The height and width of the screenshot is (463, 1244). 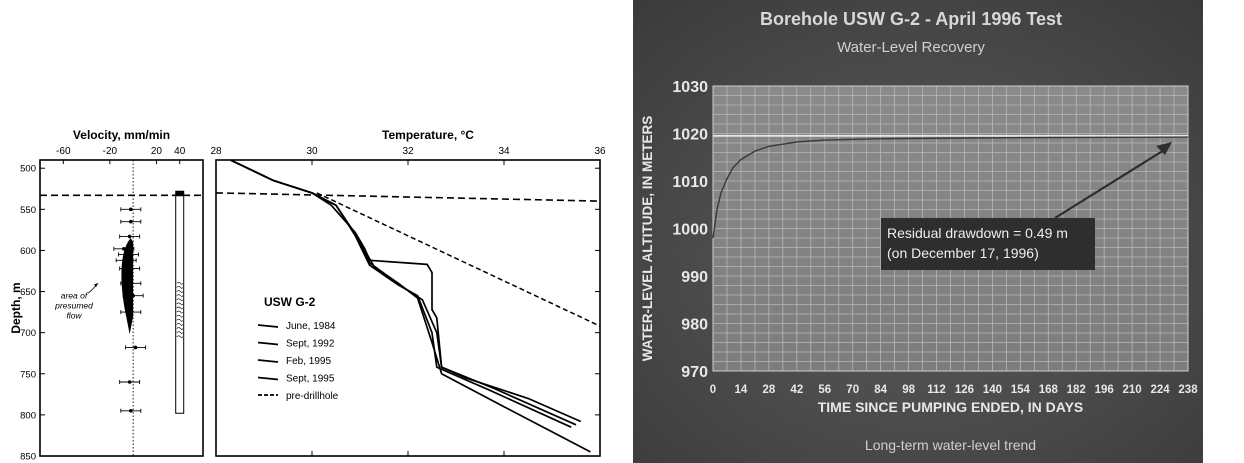 I want to click on water-level-x-tick-label: 182, so click(x=1076, y=390).